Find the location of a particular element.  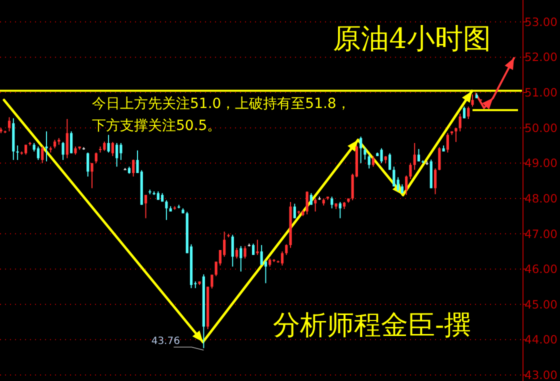

y-tick-label: 43.00 is located at coordinates (541, 374).